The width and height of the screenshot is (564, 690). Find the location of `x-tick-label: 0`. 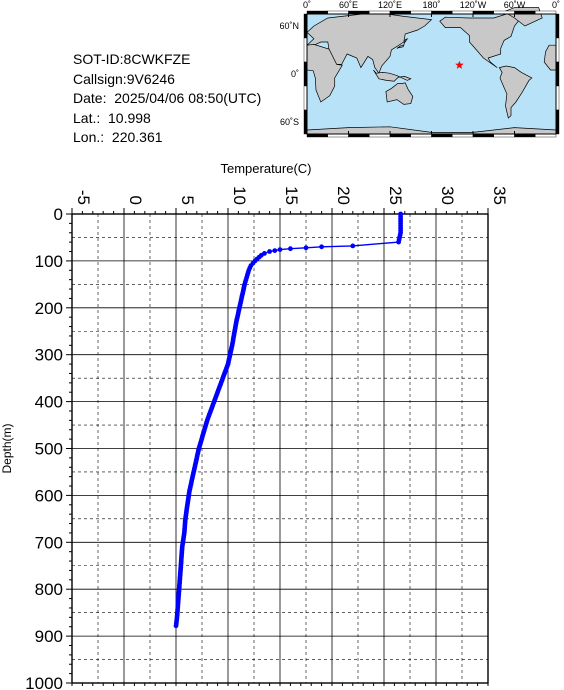

x-tick-label: 0 is located at coordinates (135, 200).